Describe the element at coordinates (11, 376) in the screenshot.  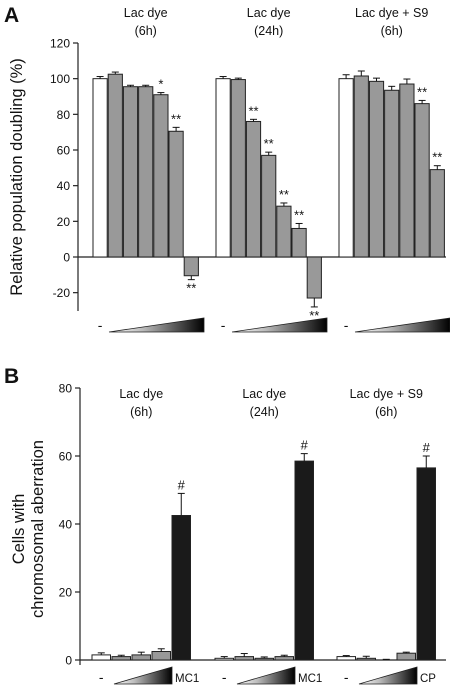
I see `panel-label: B` at that location.